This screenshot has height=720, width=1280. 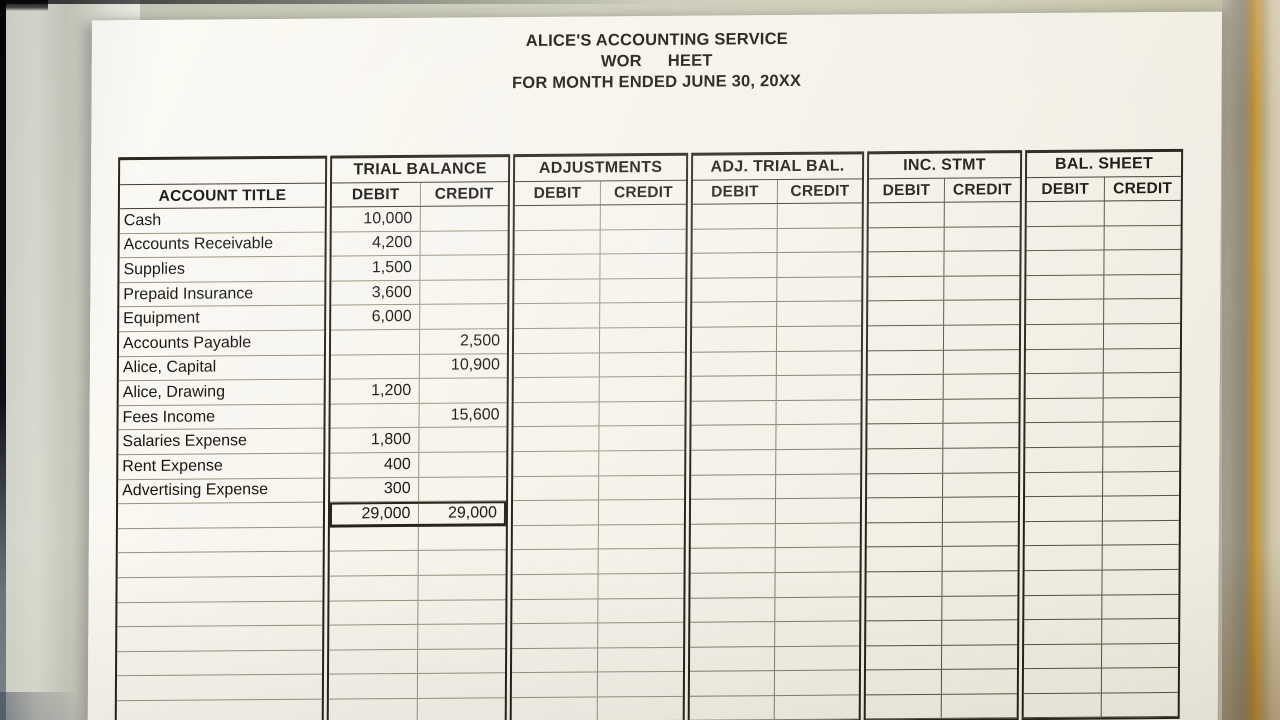 I want to click on debit-cell: 3,600, so click(x=391, y=292).